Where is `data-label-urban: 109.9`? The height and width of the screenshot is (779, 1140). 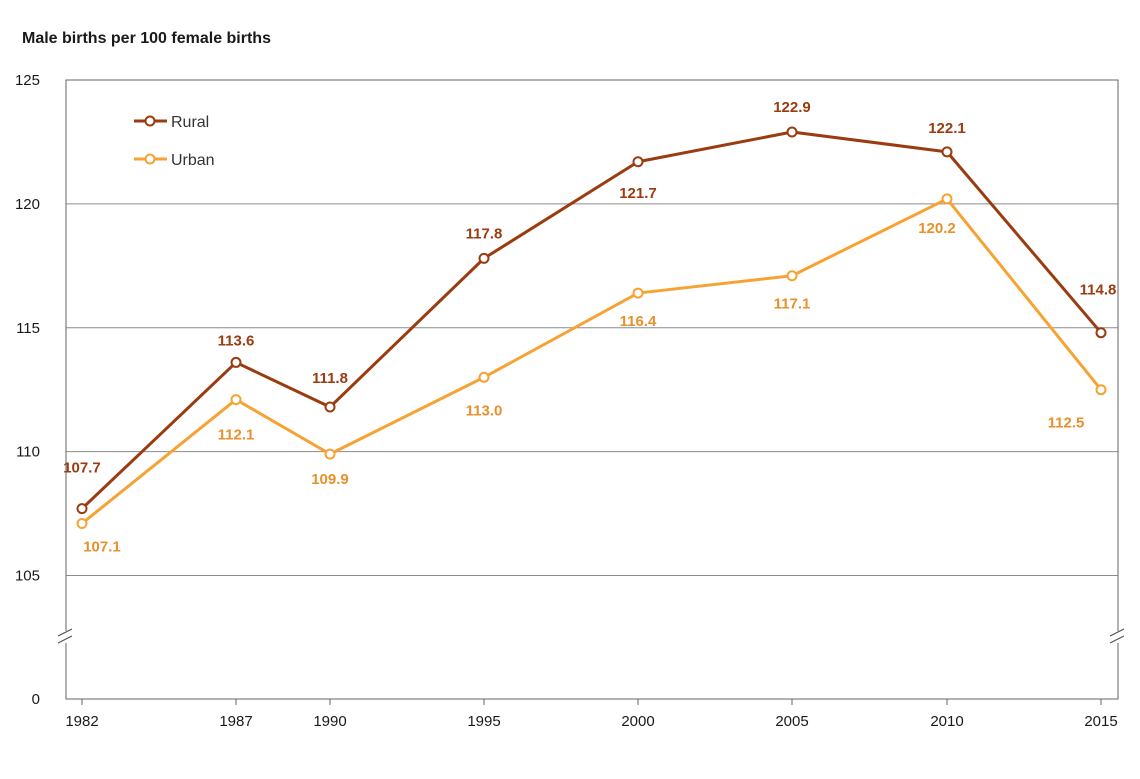
data-label-urban: 109.9 is located at coordinates (330, 479).